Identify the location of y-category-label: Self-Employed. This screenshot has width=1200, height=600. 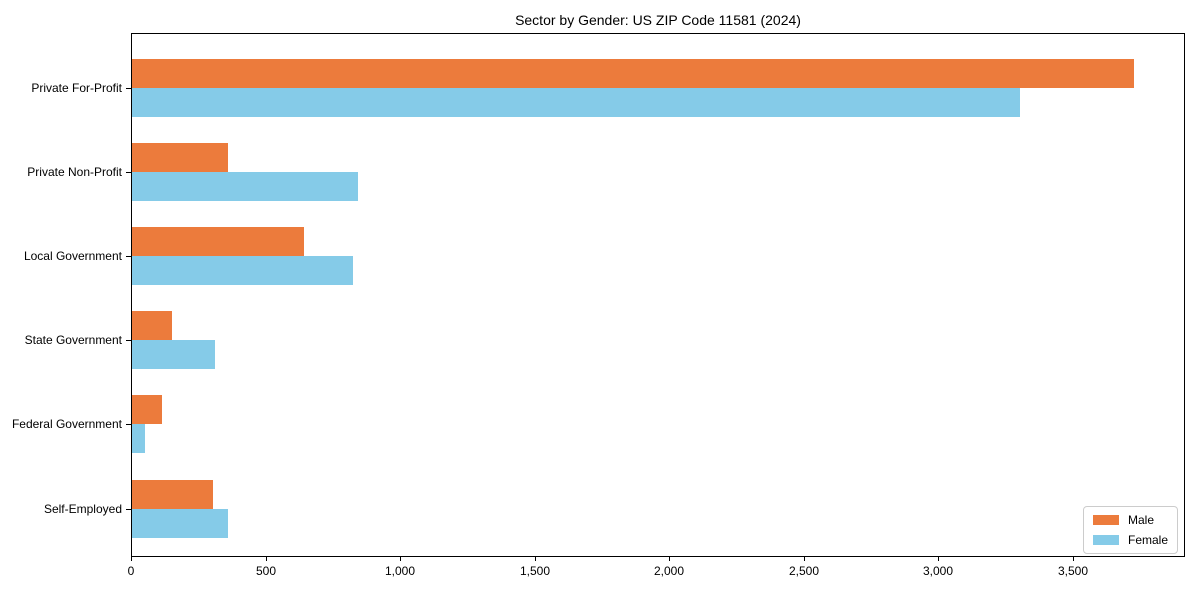
(82, 508).